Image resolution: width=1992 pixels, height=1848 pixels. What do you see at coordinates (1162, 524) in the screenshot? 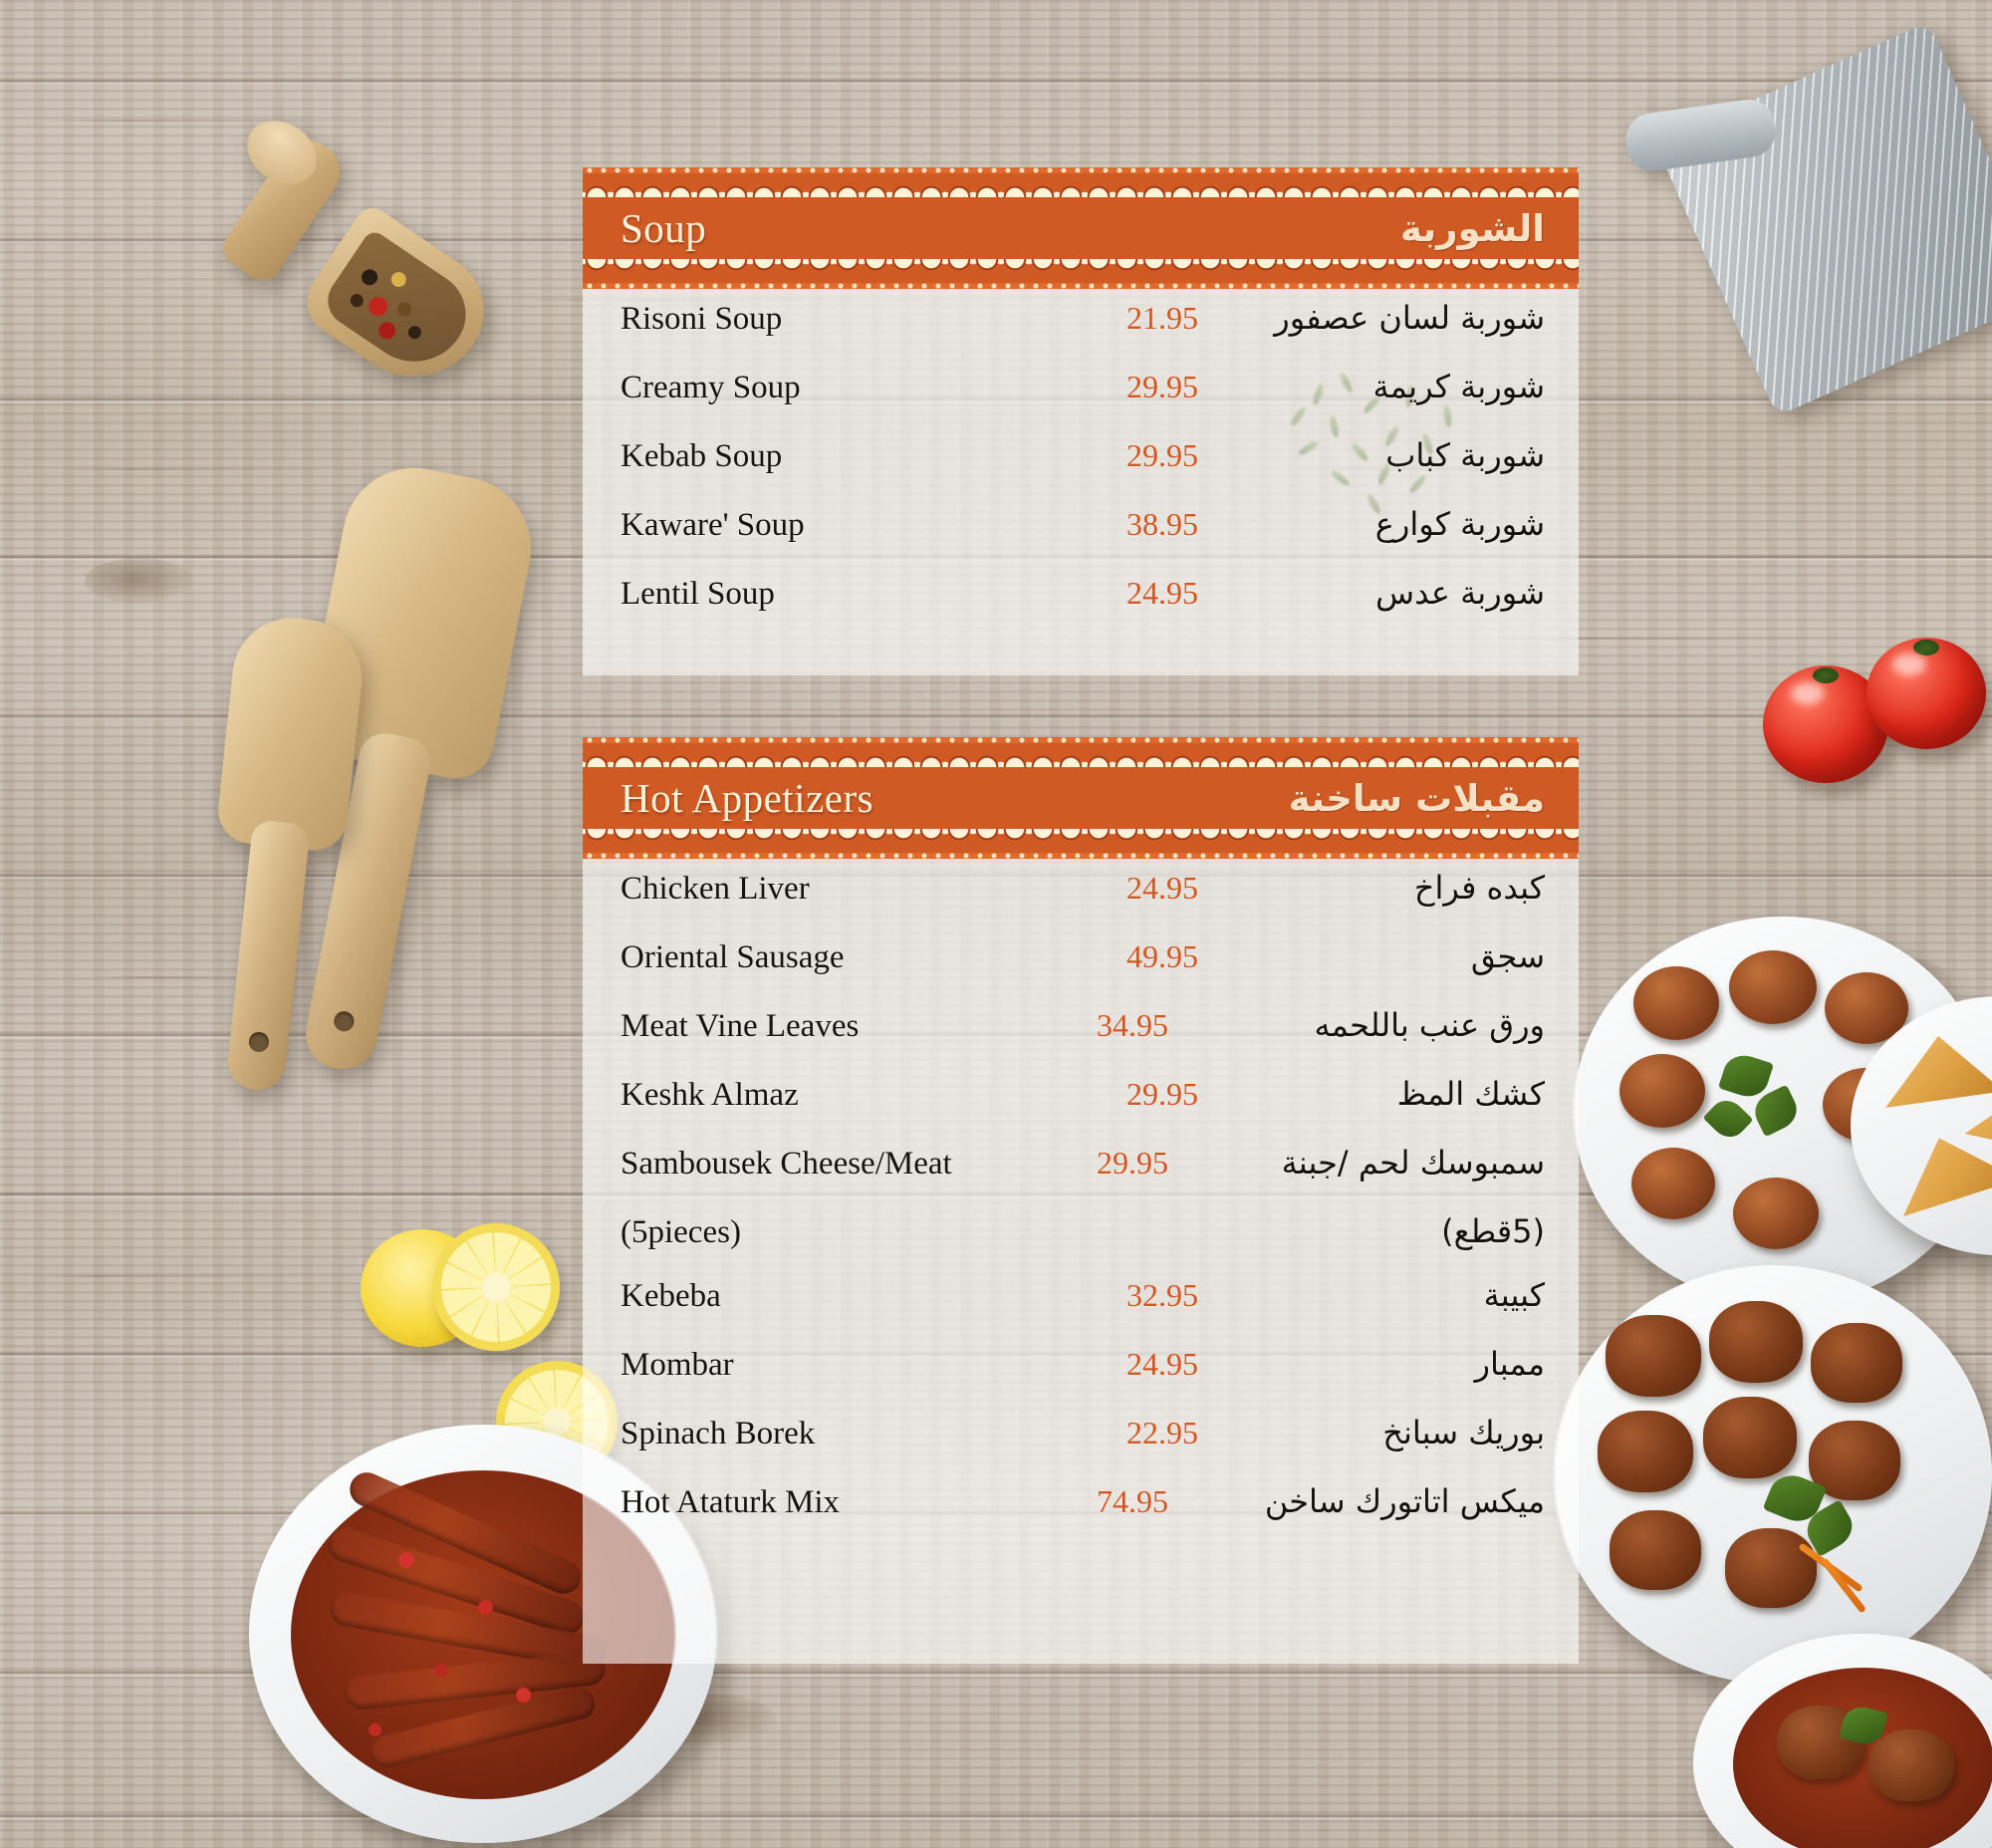
I see `item-price: 38.95` at bounding box center [1162, 524].